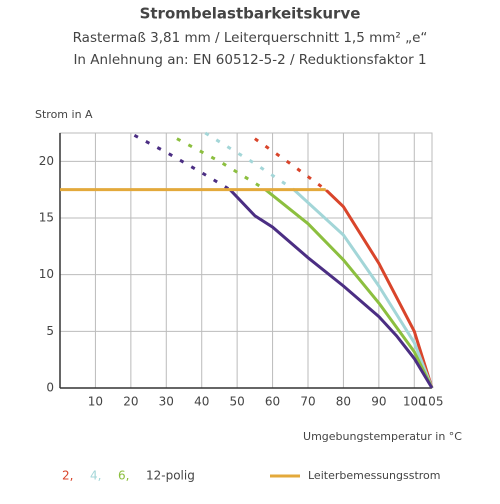 This screenshot has height=504, width=500. I want to click on y-tick-label: 15, so click(46, 218).